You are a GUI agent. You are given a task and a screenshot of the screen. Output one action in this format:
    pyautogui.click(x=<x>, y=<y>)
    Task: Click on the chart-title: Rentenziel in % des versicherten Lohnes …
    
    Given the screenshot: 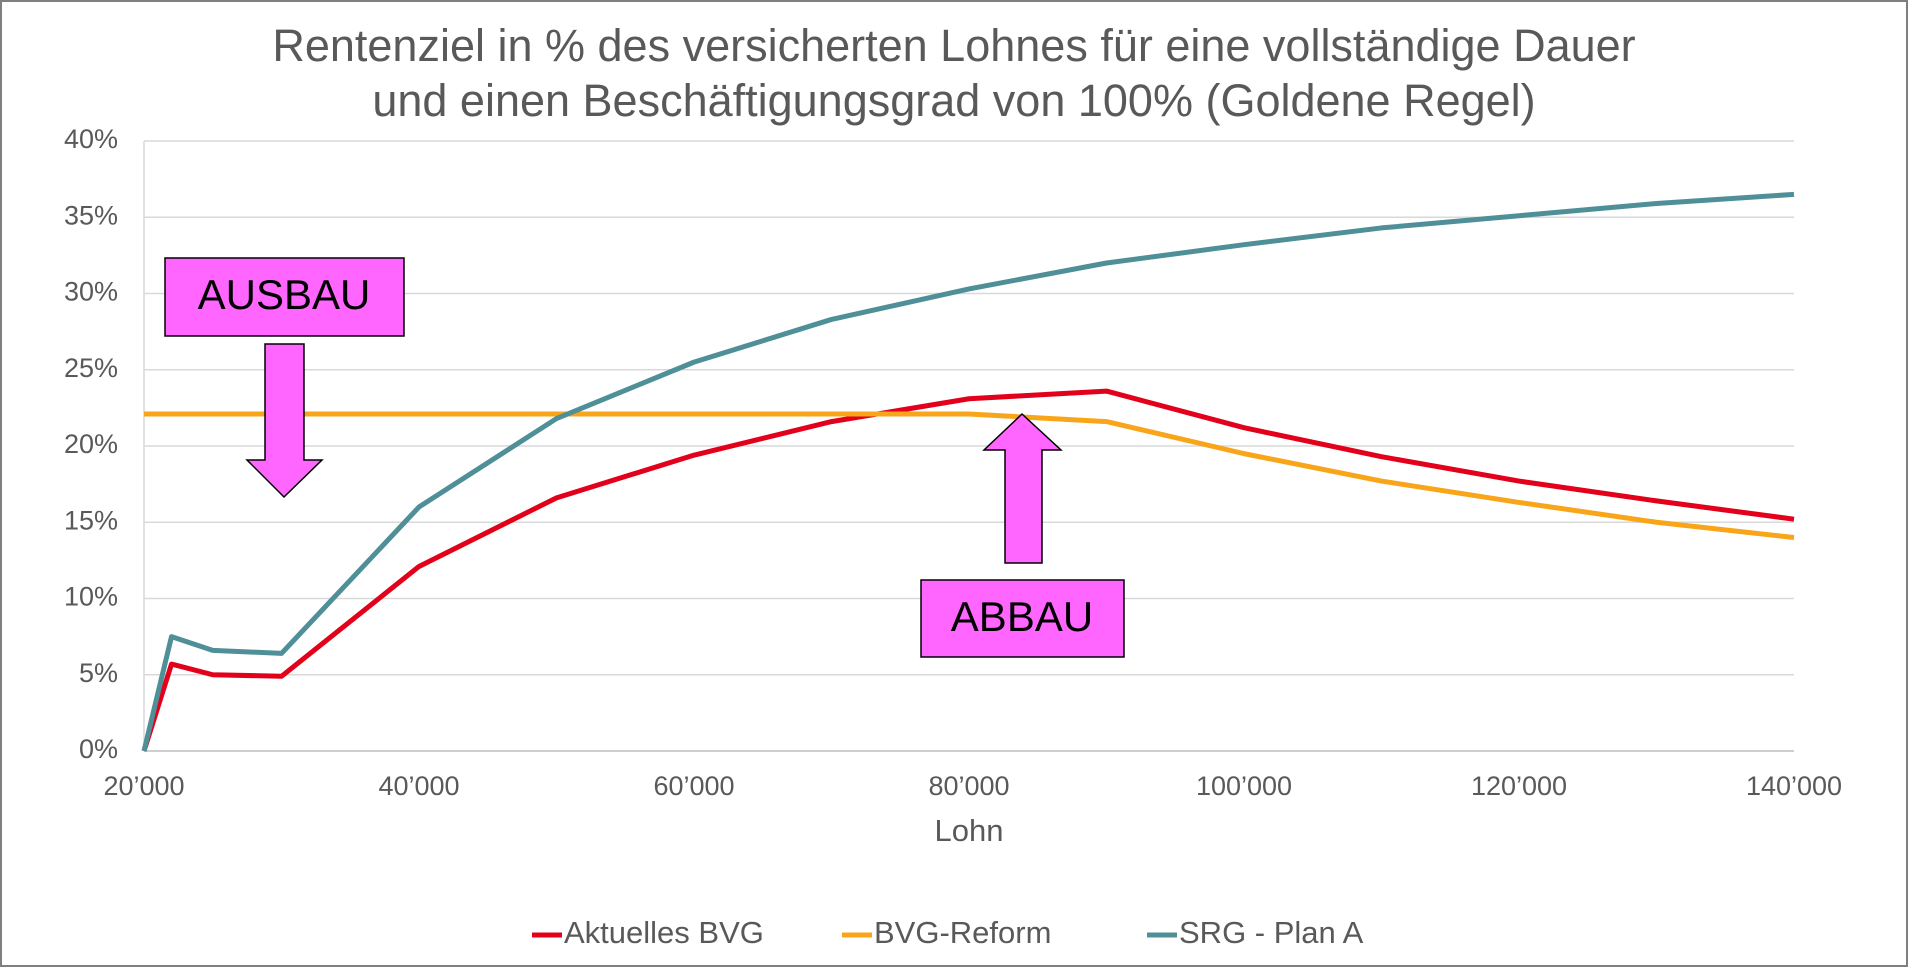 What is the action you would take?
    pyautogui.click(x=953, y=45)
    